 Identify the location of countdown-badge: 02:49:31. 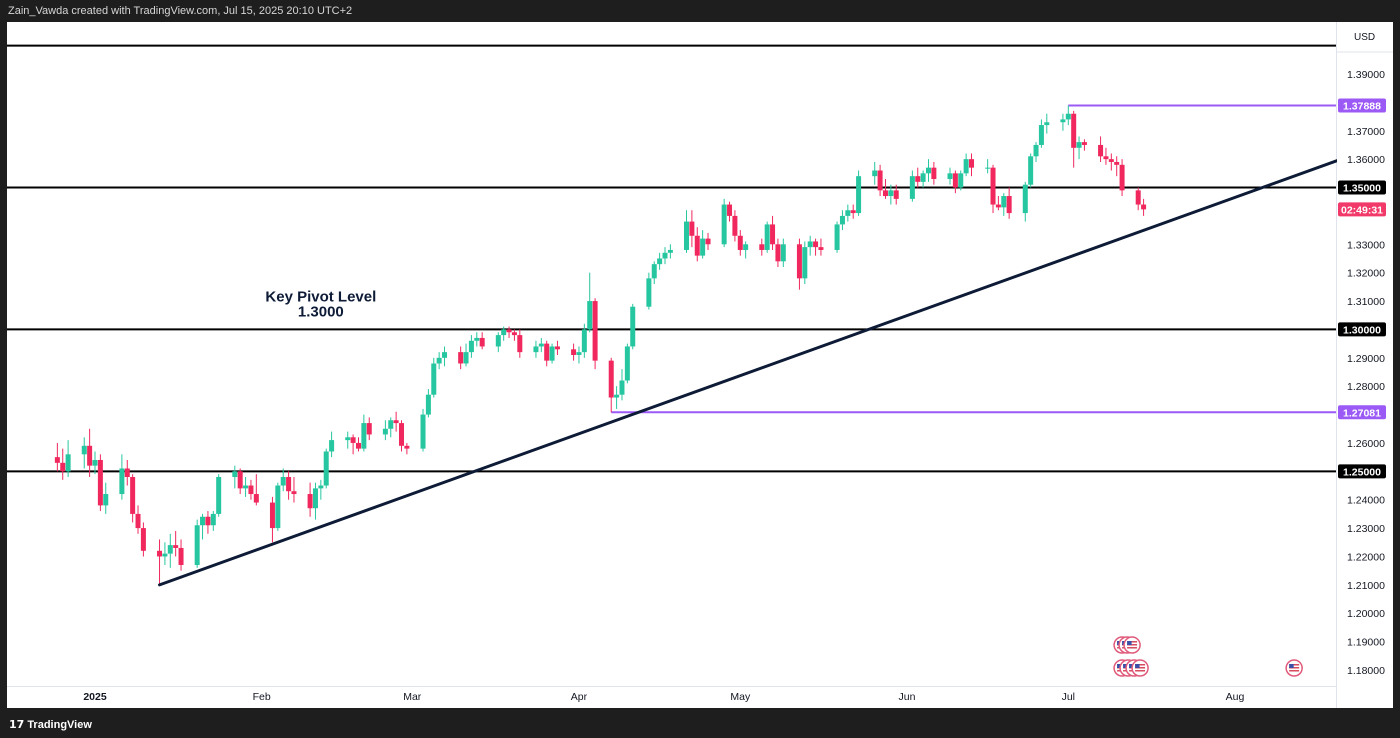
(1362, 210).